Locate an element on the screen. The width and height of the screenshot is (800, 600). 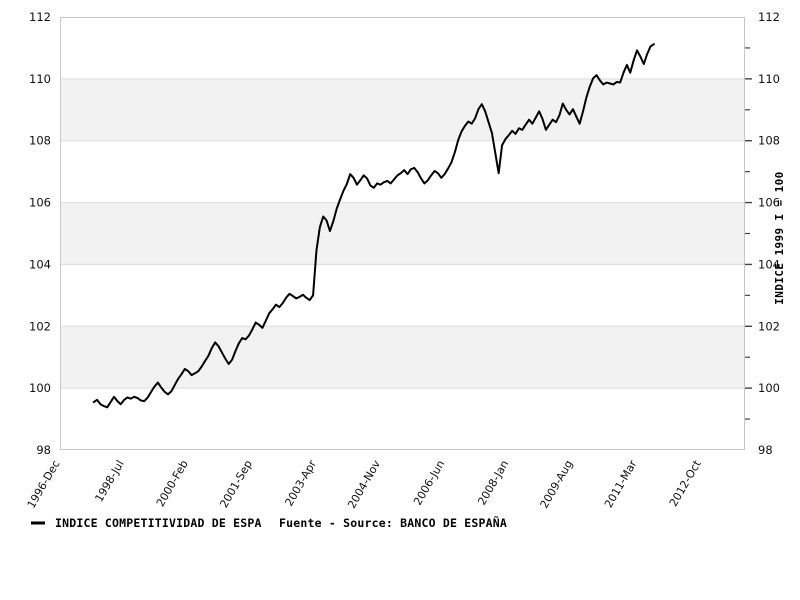
x-tick-label: 1998-Jul is located at coordinates (110, 481).